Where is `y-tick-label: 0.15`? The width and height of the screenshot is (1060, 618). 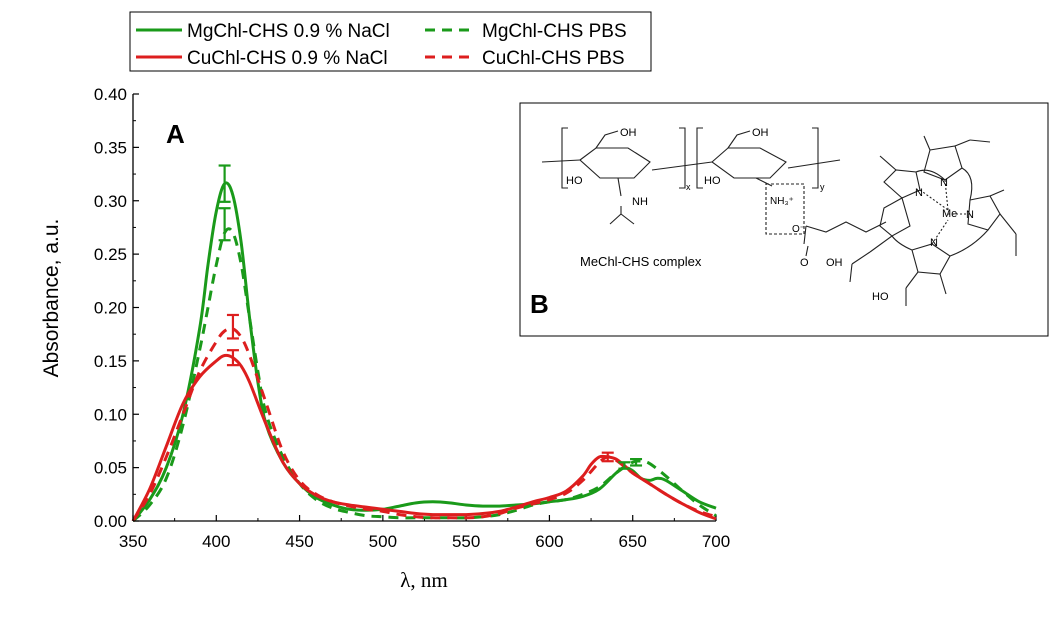 y-tick-label: 0.15 is located at coordinates (110, 361).